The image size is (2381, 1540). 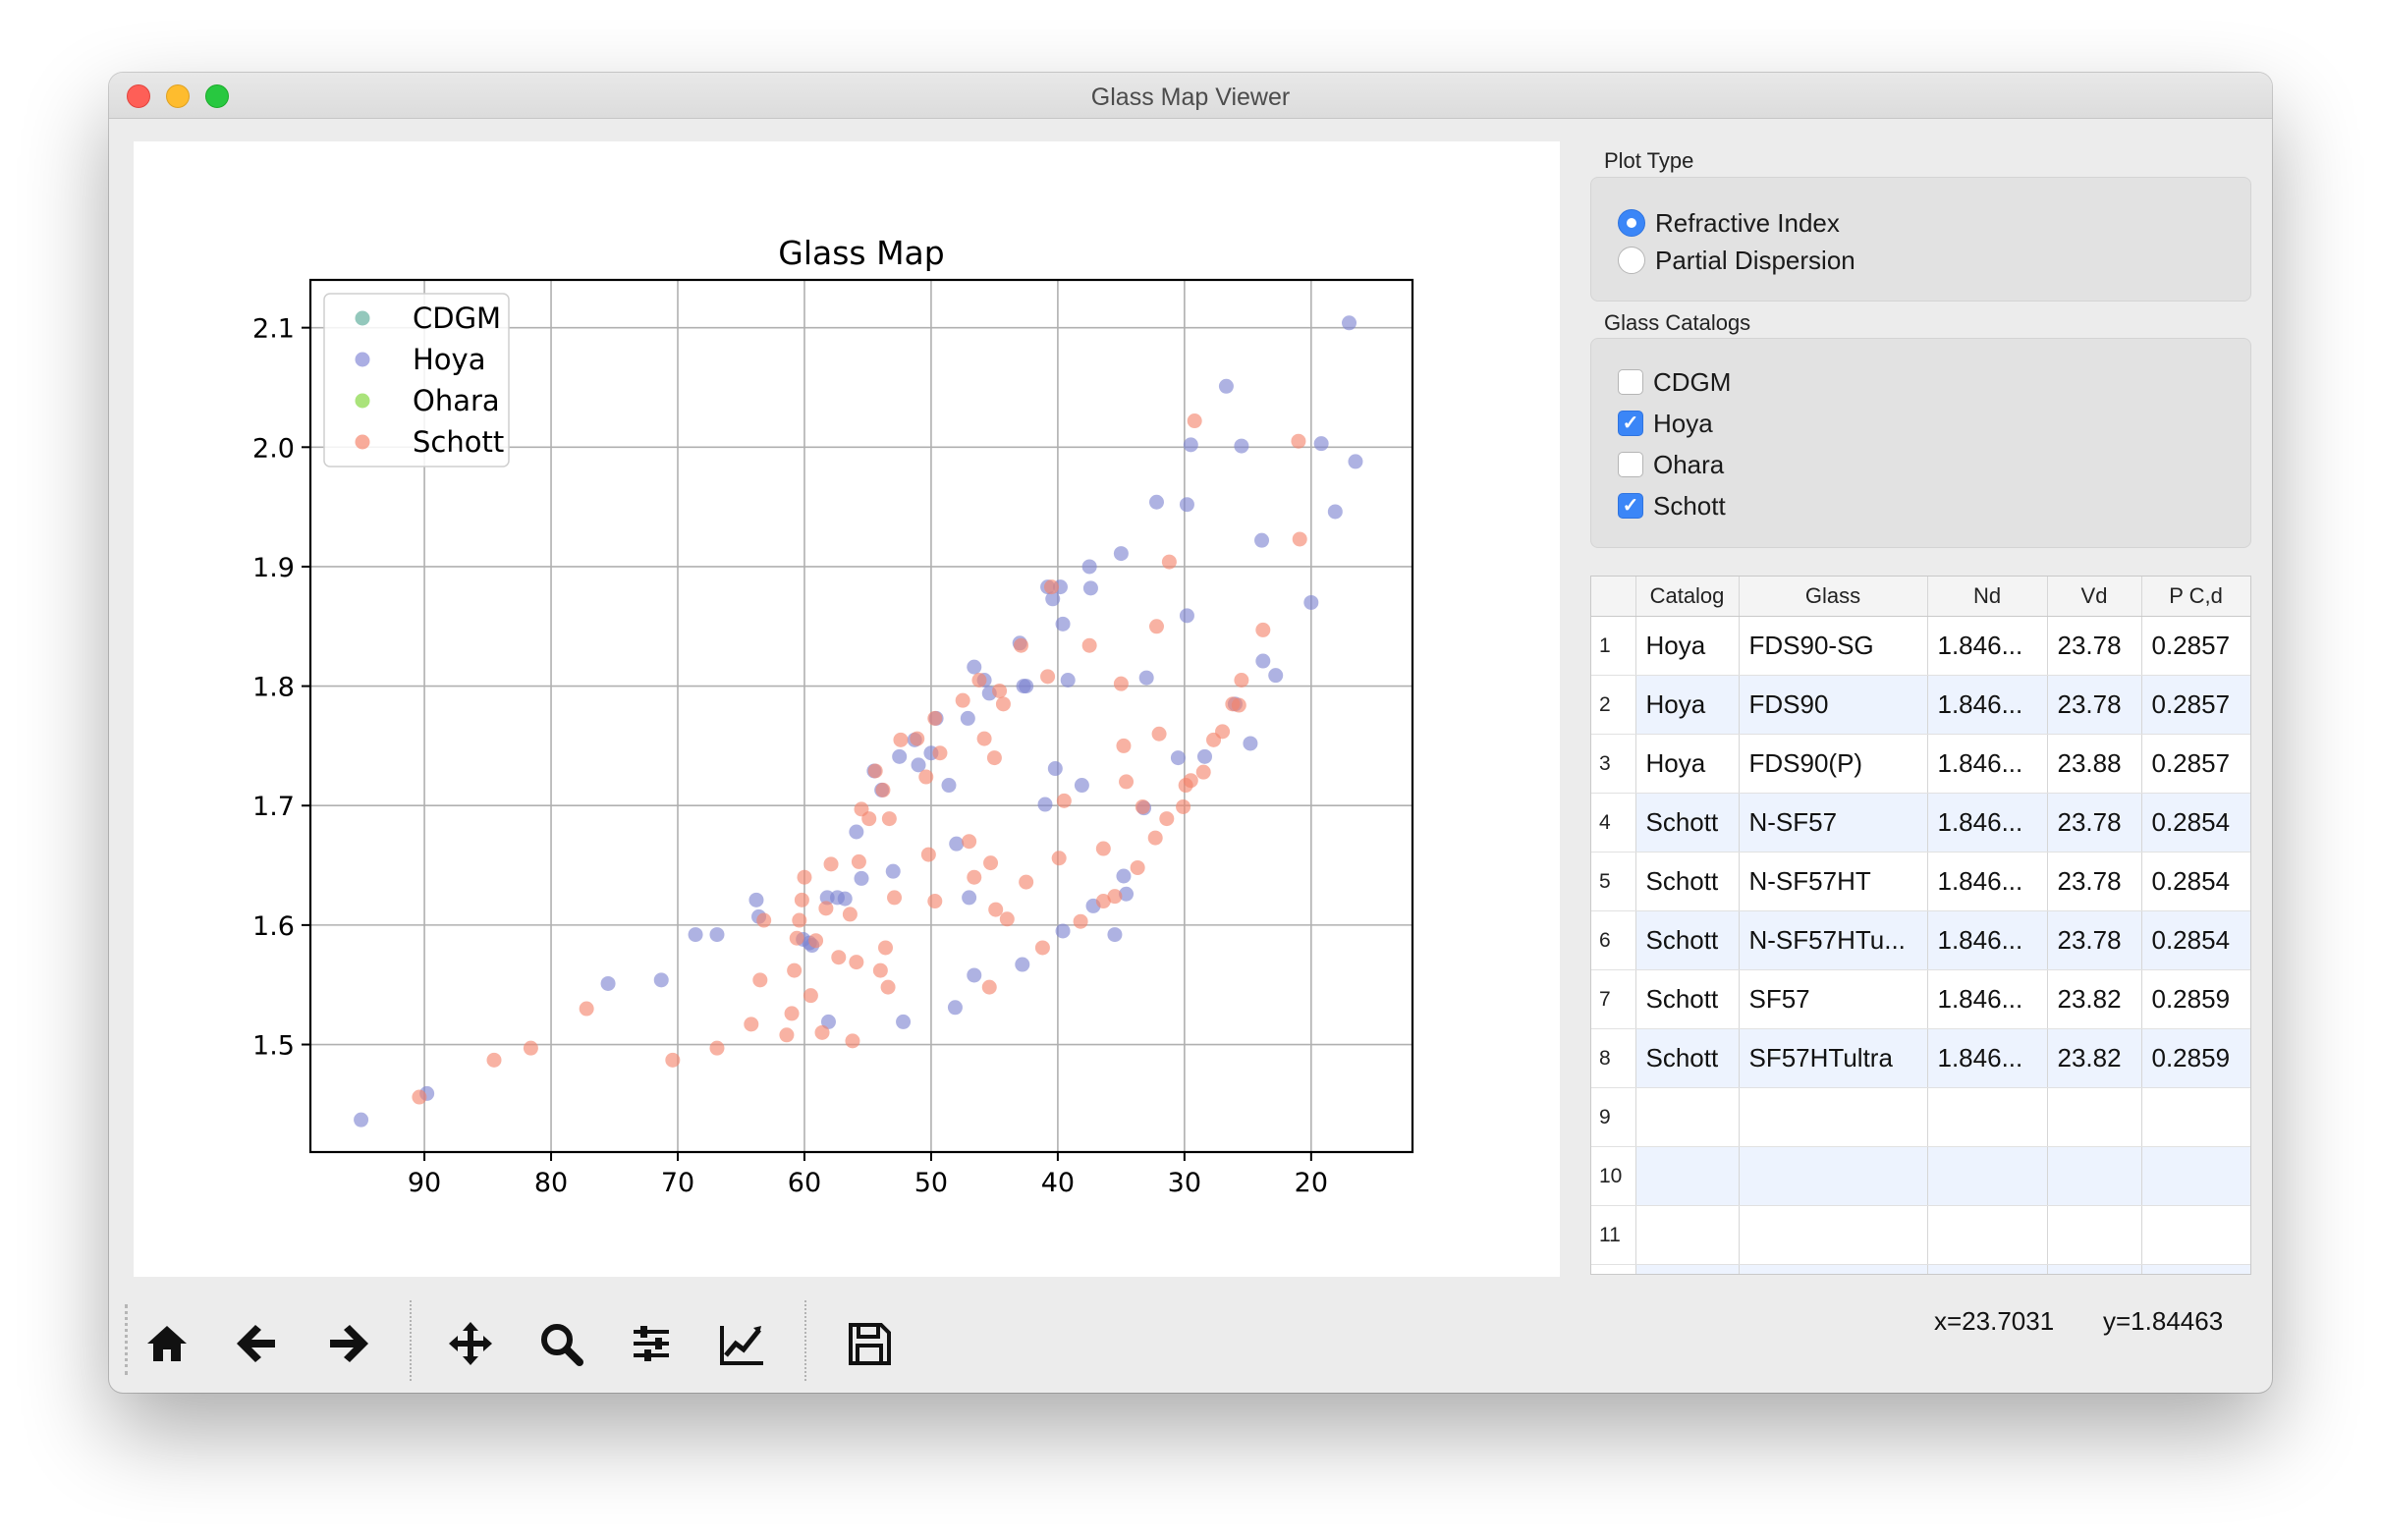 I want to click on table-row: 3 Hoya FDS90(P) 1.846... 23.88 0.2857, so click(x=1920, y=764).